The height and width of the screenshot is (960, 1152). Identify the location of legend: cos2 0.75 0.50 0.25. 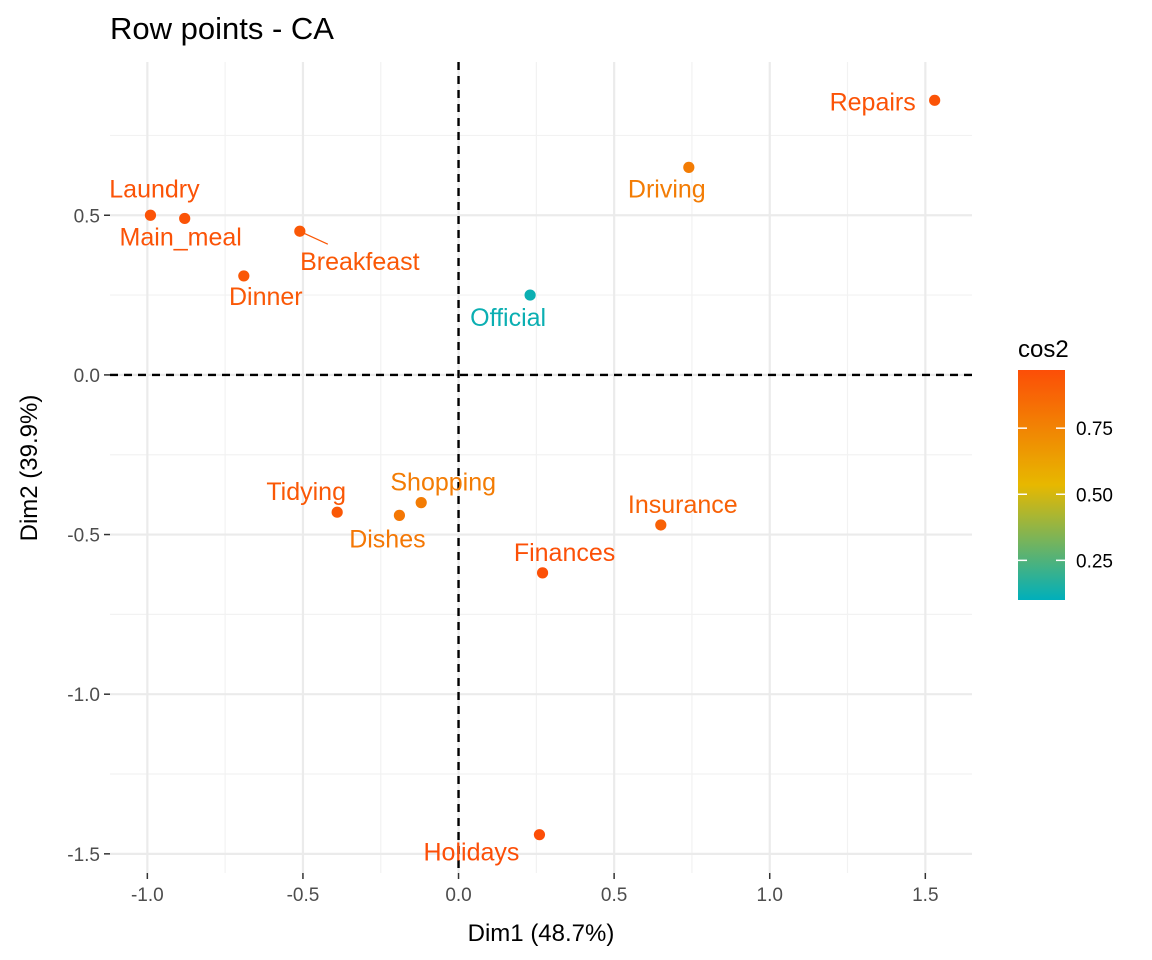
(1065, 468).